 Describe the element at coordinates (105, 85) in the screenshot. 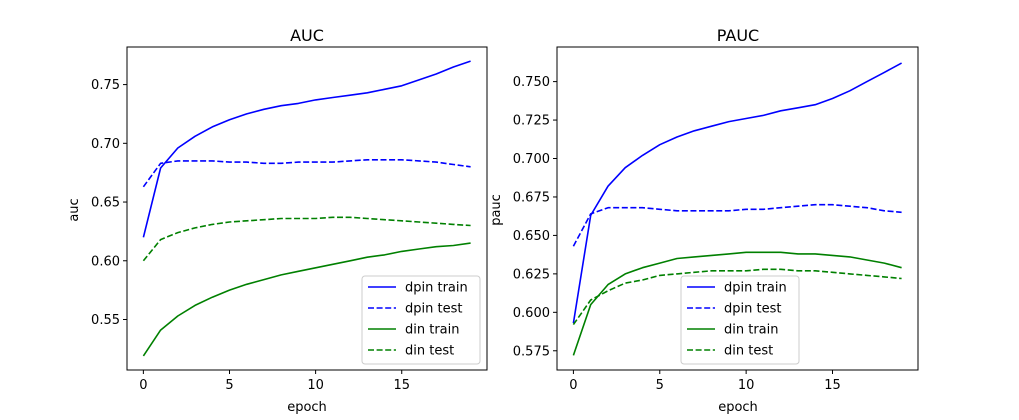

I see `y-tick-label: 0.75` at that location.